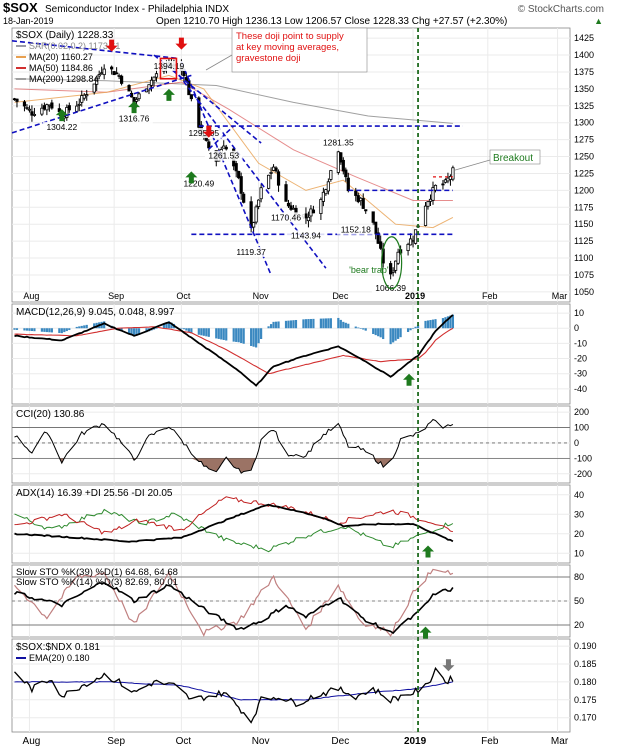 The height and width of the screenshot is (750, 620). I want to click on breakout-box, so click(515, 157).